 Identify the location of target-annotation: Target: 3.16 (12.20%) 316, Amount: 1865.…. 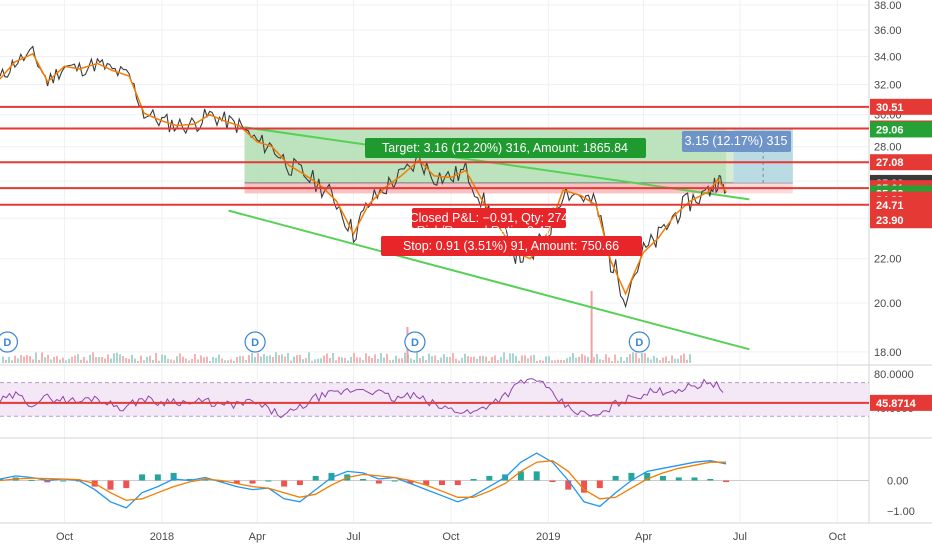
(505, 148).